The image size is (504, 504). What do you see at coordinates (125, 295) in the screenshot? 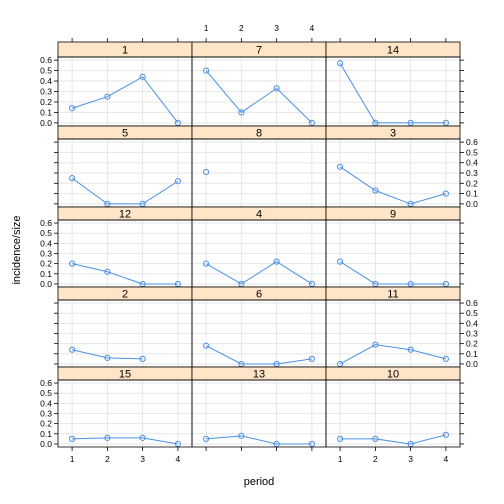
I see `panel-strip-label: 2` at bounding box center [125, 295].